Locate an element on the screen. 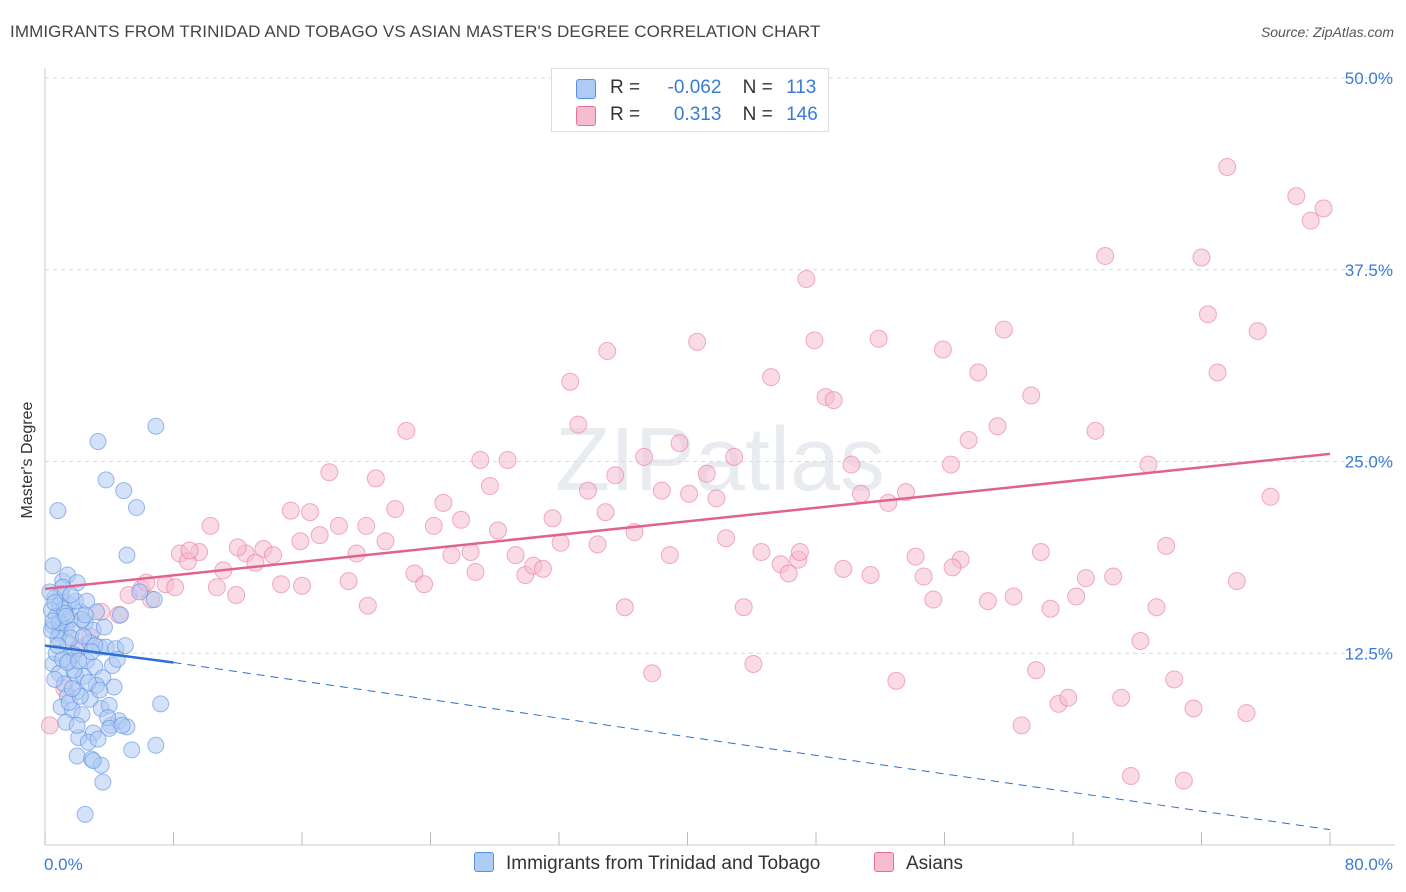  legend-r-value: -0.062 is located at coordinates (694, 87).